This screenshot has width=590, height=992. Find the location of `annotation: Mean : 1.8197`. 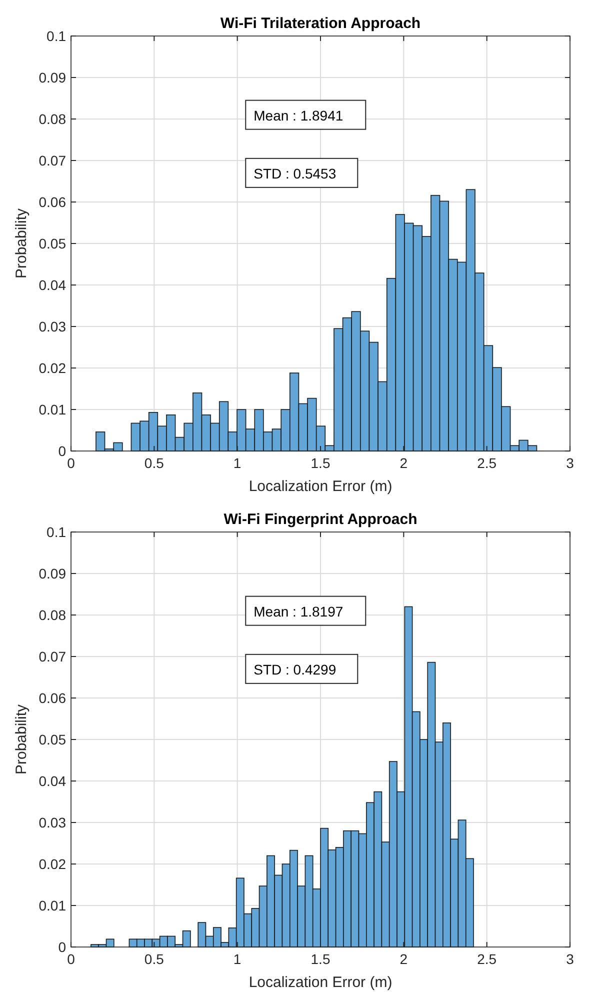

annotation: Mean : 1.8197 is located at coordinates (299, 611).